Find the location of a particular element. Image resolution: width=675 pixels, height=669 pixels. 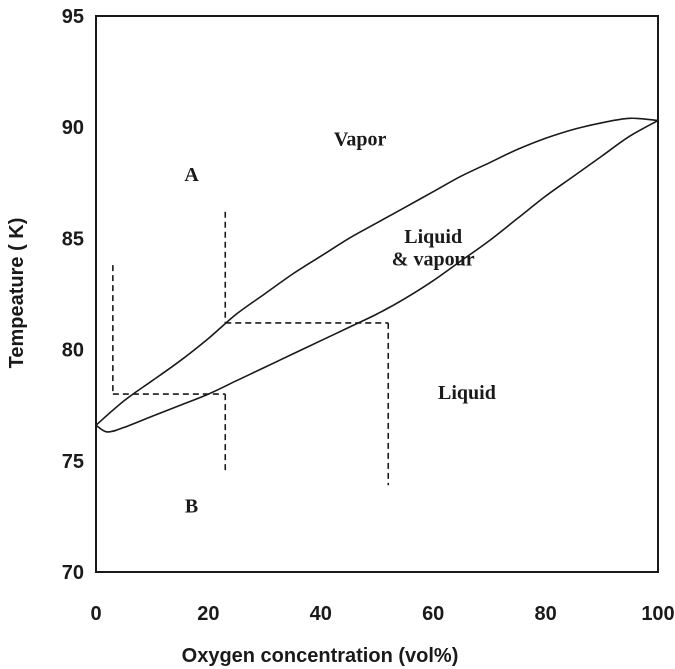

y-tick-label: 95 is located at coordinates (73, 17).